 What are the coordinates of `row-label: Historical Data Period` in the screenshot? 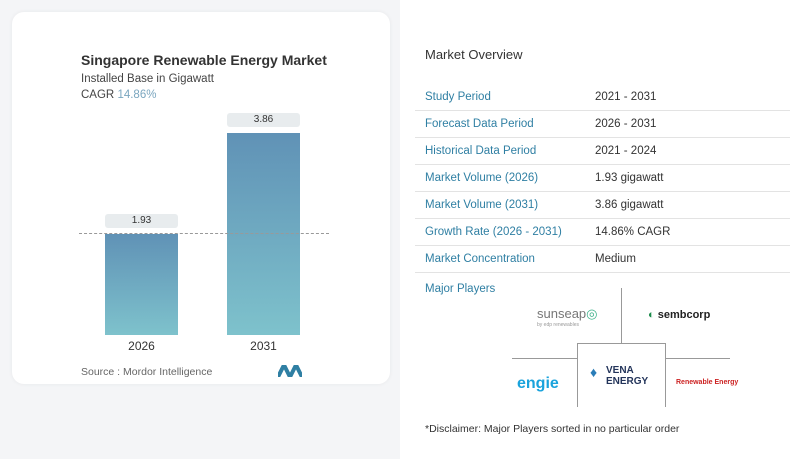 It's located at (481, 151).